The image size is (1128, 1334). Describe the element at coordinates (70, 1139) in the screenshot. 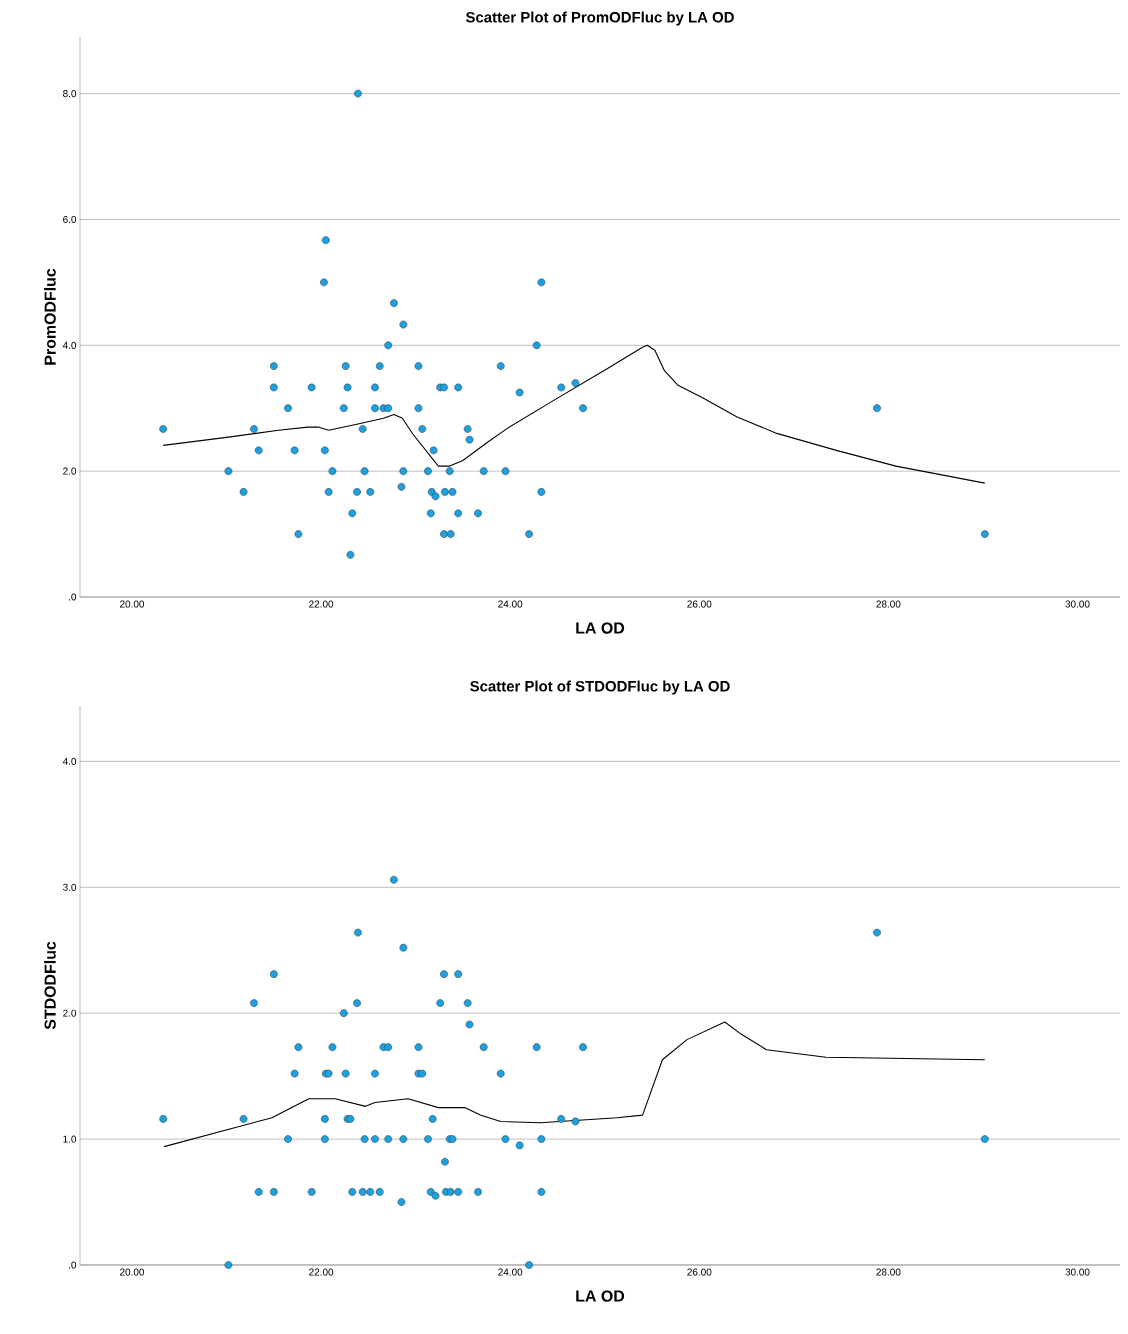

I see `y-tick-label: 1.0` at that location.